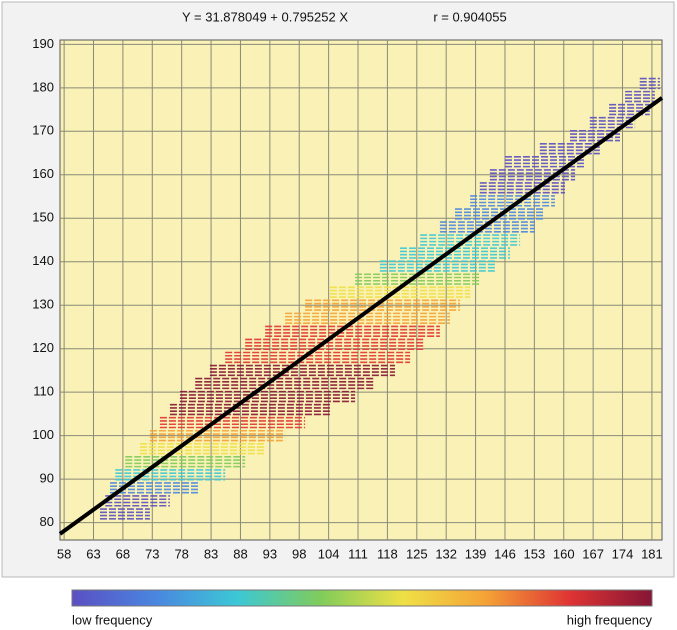 This screenshot has width=677, height=630. Describe the element at coordinates (47, 521) in the screenshot. I see `y-tick-label: 80` at that location.